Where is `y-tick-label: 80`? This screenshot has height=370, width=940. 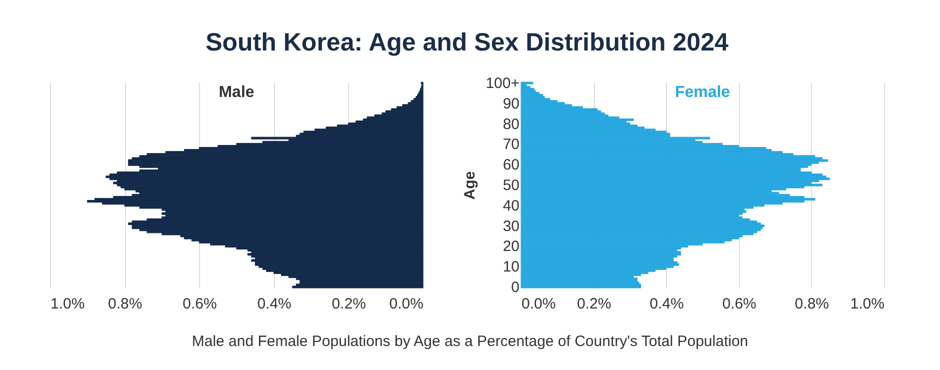
y-tick-label: 80 is located at coordinates (511, 124).